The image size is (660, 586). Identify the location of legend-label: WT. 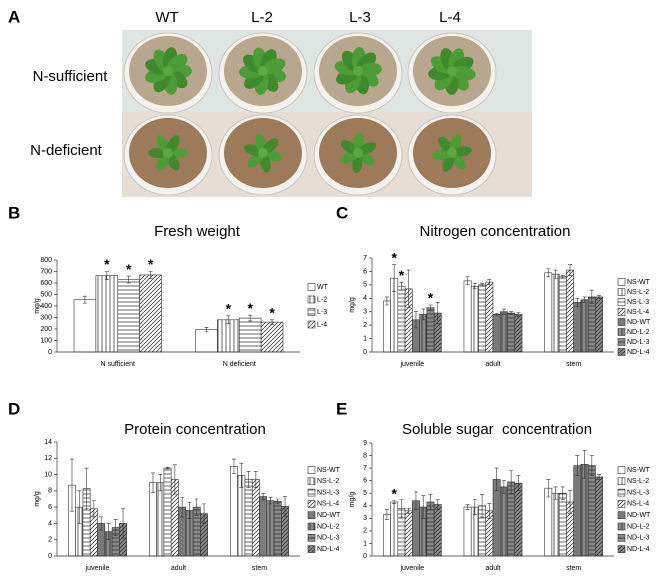
(323, 287).